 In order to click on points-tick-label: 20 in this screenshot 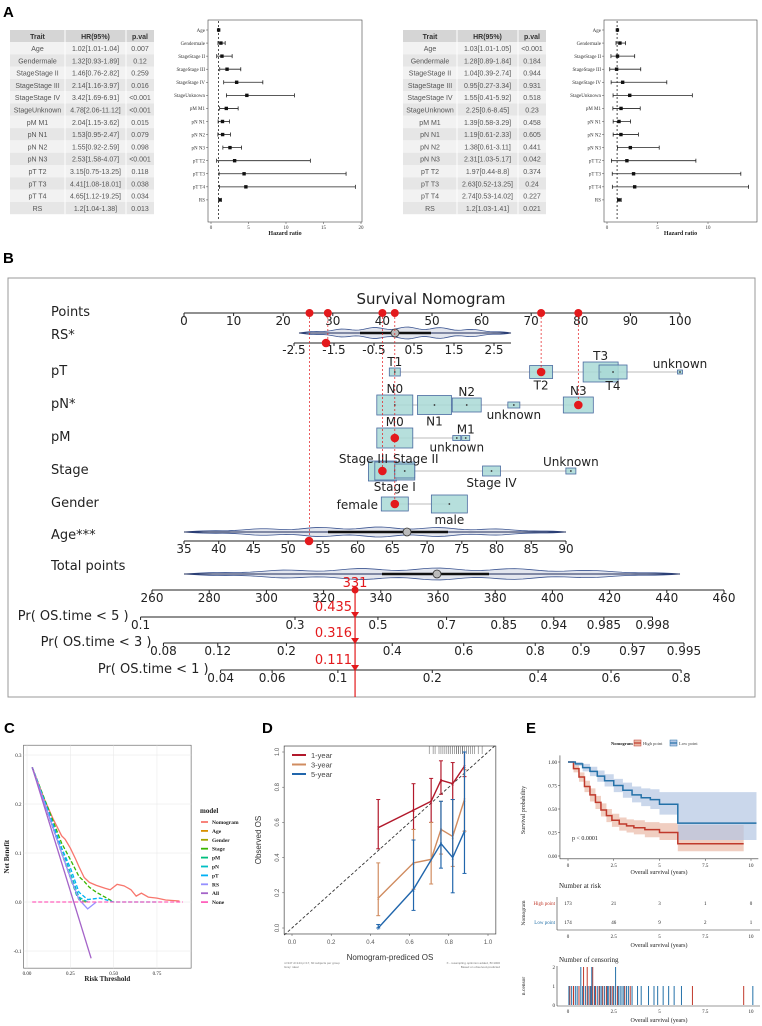, I will do `click(283, 321)`.